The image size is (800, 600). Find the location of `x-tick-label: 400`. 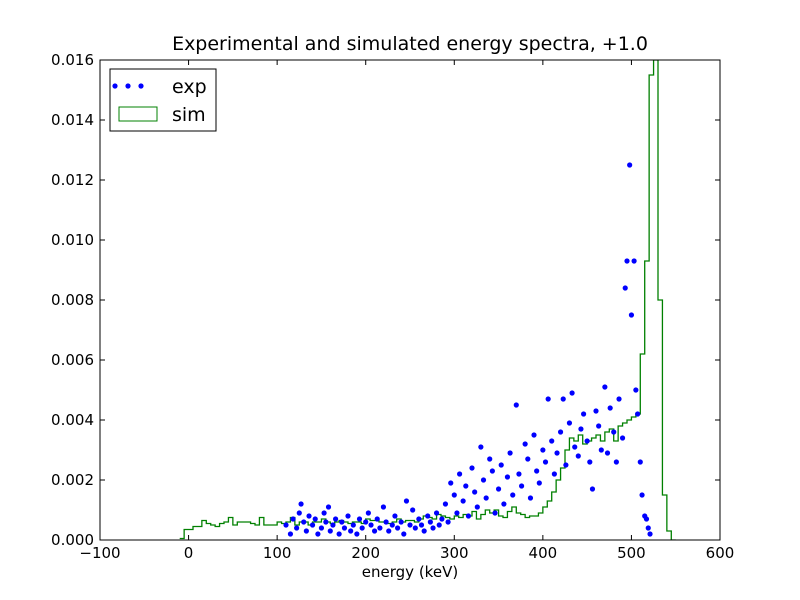

x-tick-label: 400 is located at coordinates (543, 553).